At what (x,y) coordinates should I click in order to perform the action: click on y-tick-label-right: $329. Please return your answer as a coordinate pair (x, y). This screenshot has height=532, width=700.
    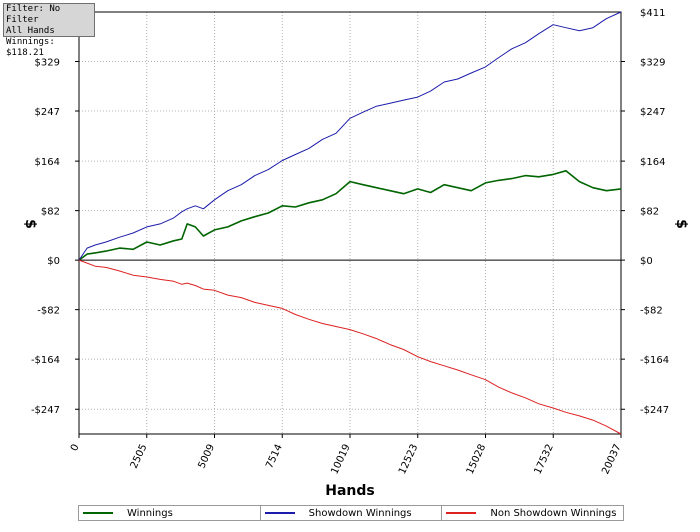
    Looking at the image, I should click on (652, 63).